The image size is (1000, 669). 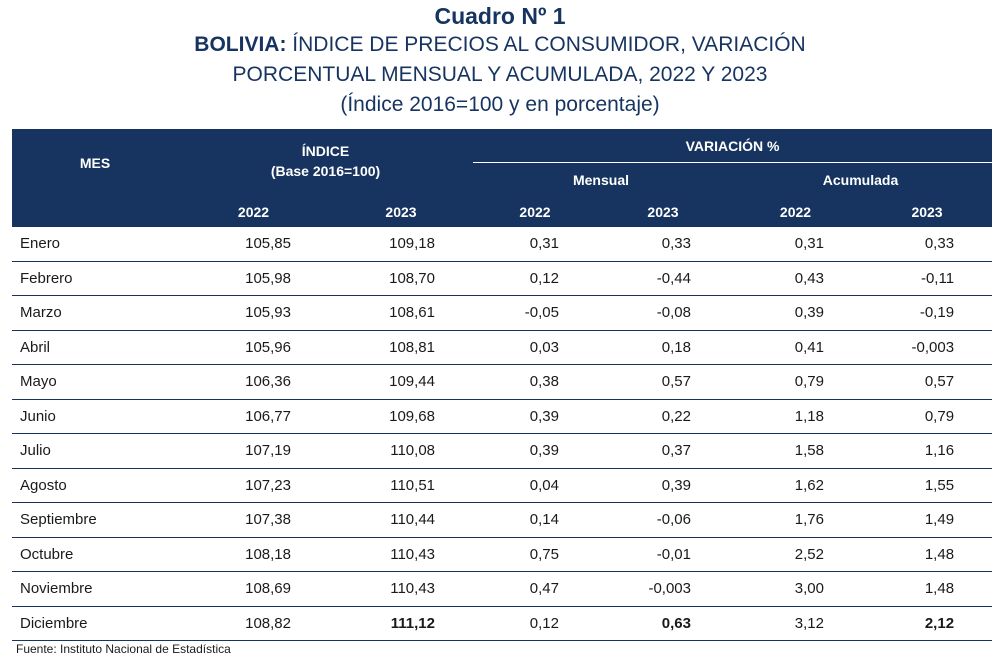 What do you see at coordinates (535, 313) in the screenshot?
I see `cell-mensual-2022: -0,05` at bounding box center [535, 313].